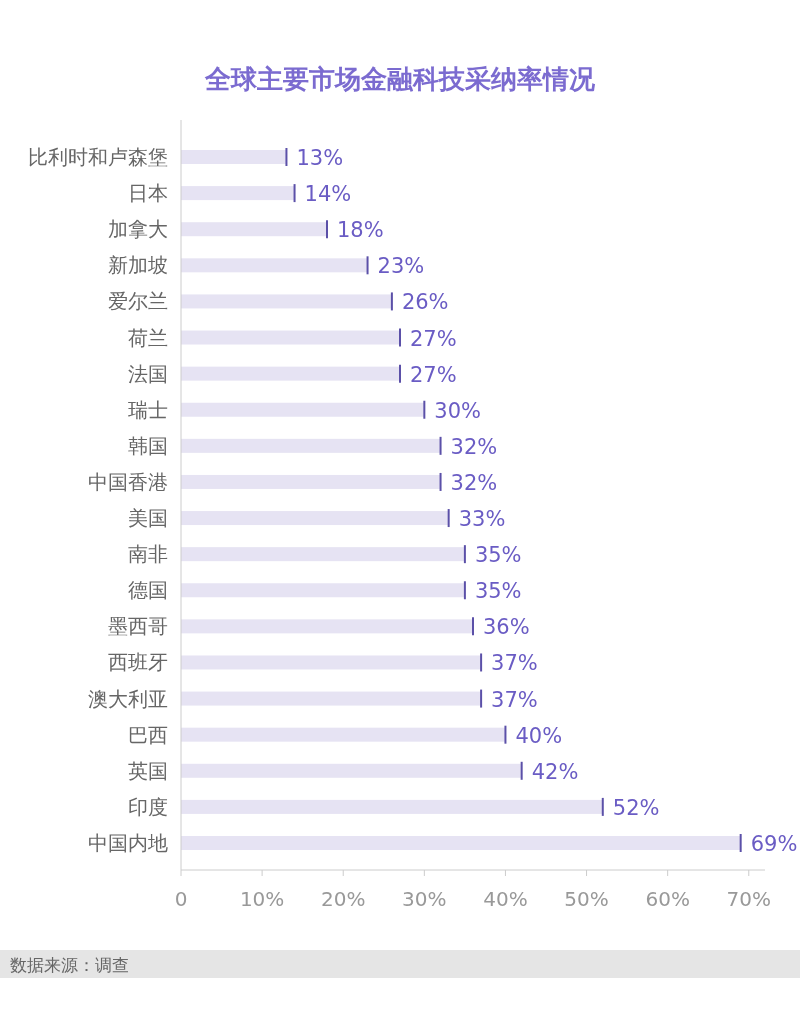 The height and width of the screenshot is (1032, 800). I want to click on x-tick-label: 20%, so click(343, 899).